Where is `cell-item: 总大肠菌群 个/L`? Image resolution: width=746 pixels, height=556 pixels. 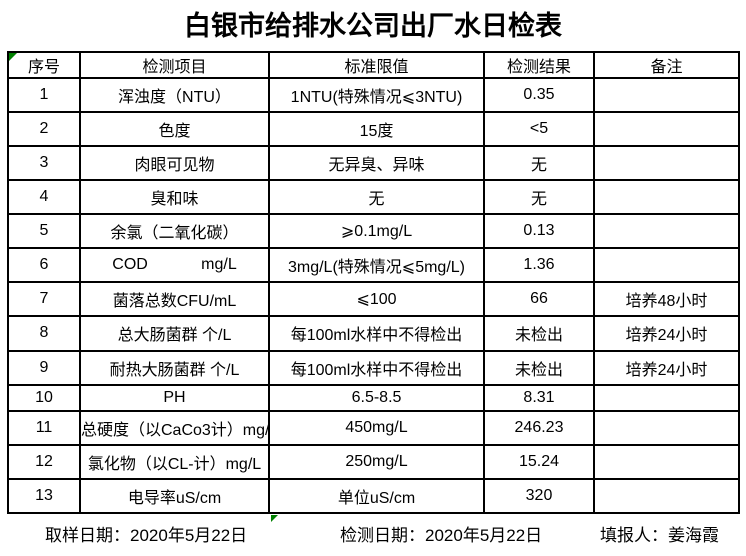 cell-item: 总大肠菌群 个/L is located at coordinates (174, 333).